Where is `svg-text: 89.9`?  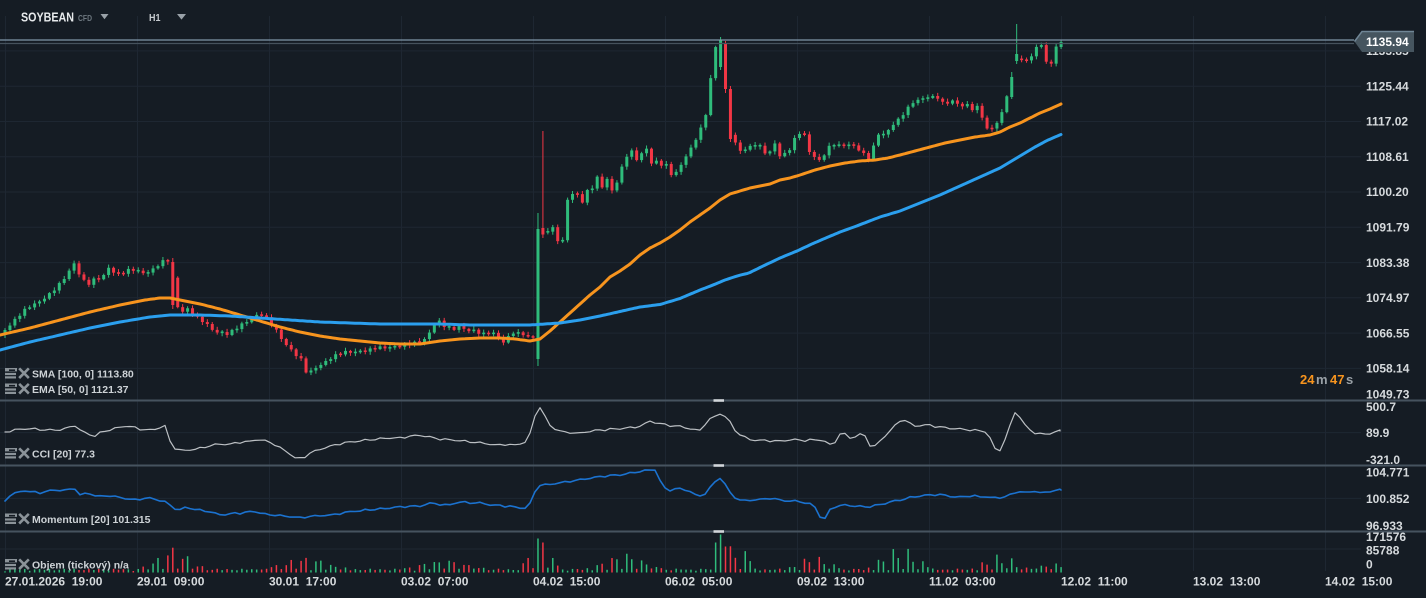 svg-text: 89.9 is located at coordinates (1378, 433).